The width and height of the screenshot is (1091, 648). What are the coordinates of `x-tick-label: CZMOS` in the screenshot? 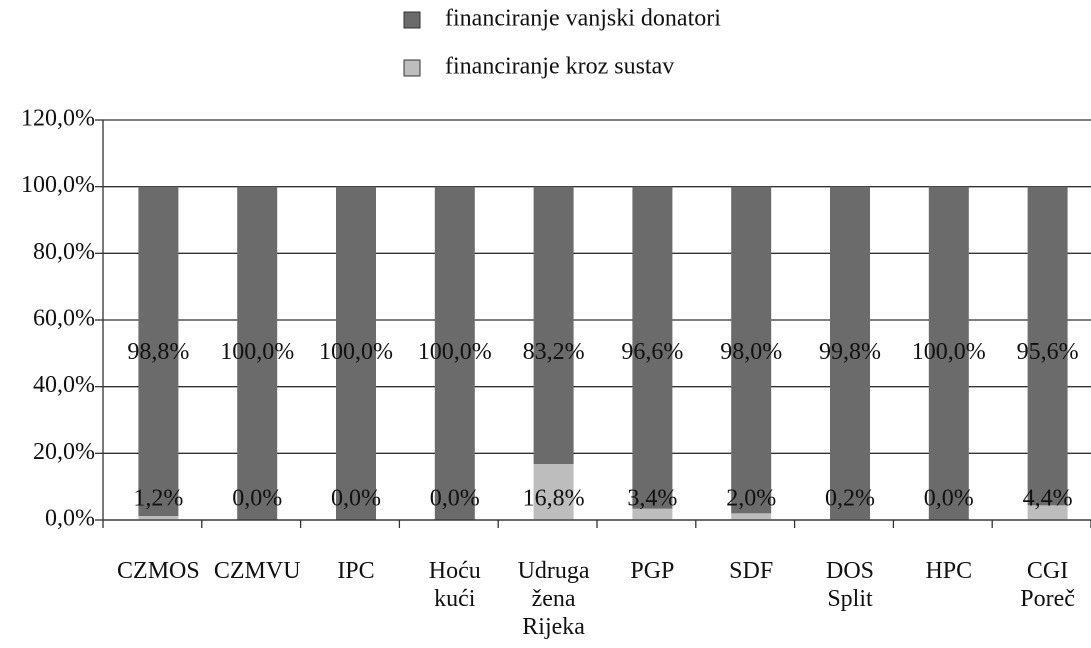 It's located at (158, 571).